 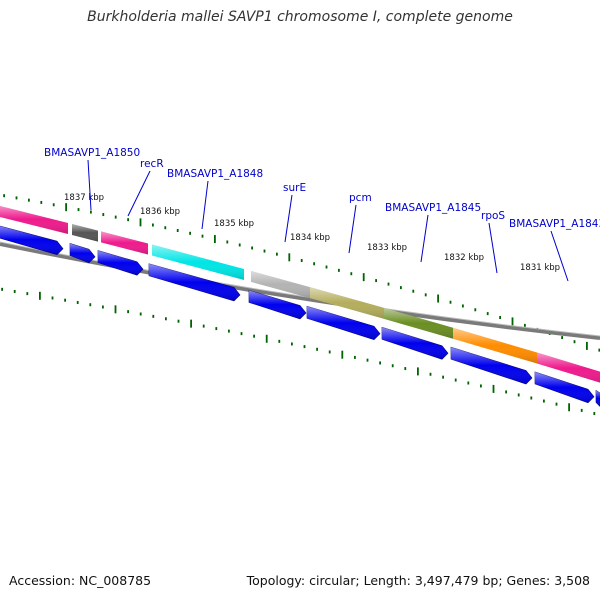 I want to click on kbp-label: 1834 kbp, so click(x=310, y=238).